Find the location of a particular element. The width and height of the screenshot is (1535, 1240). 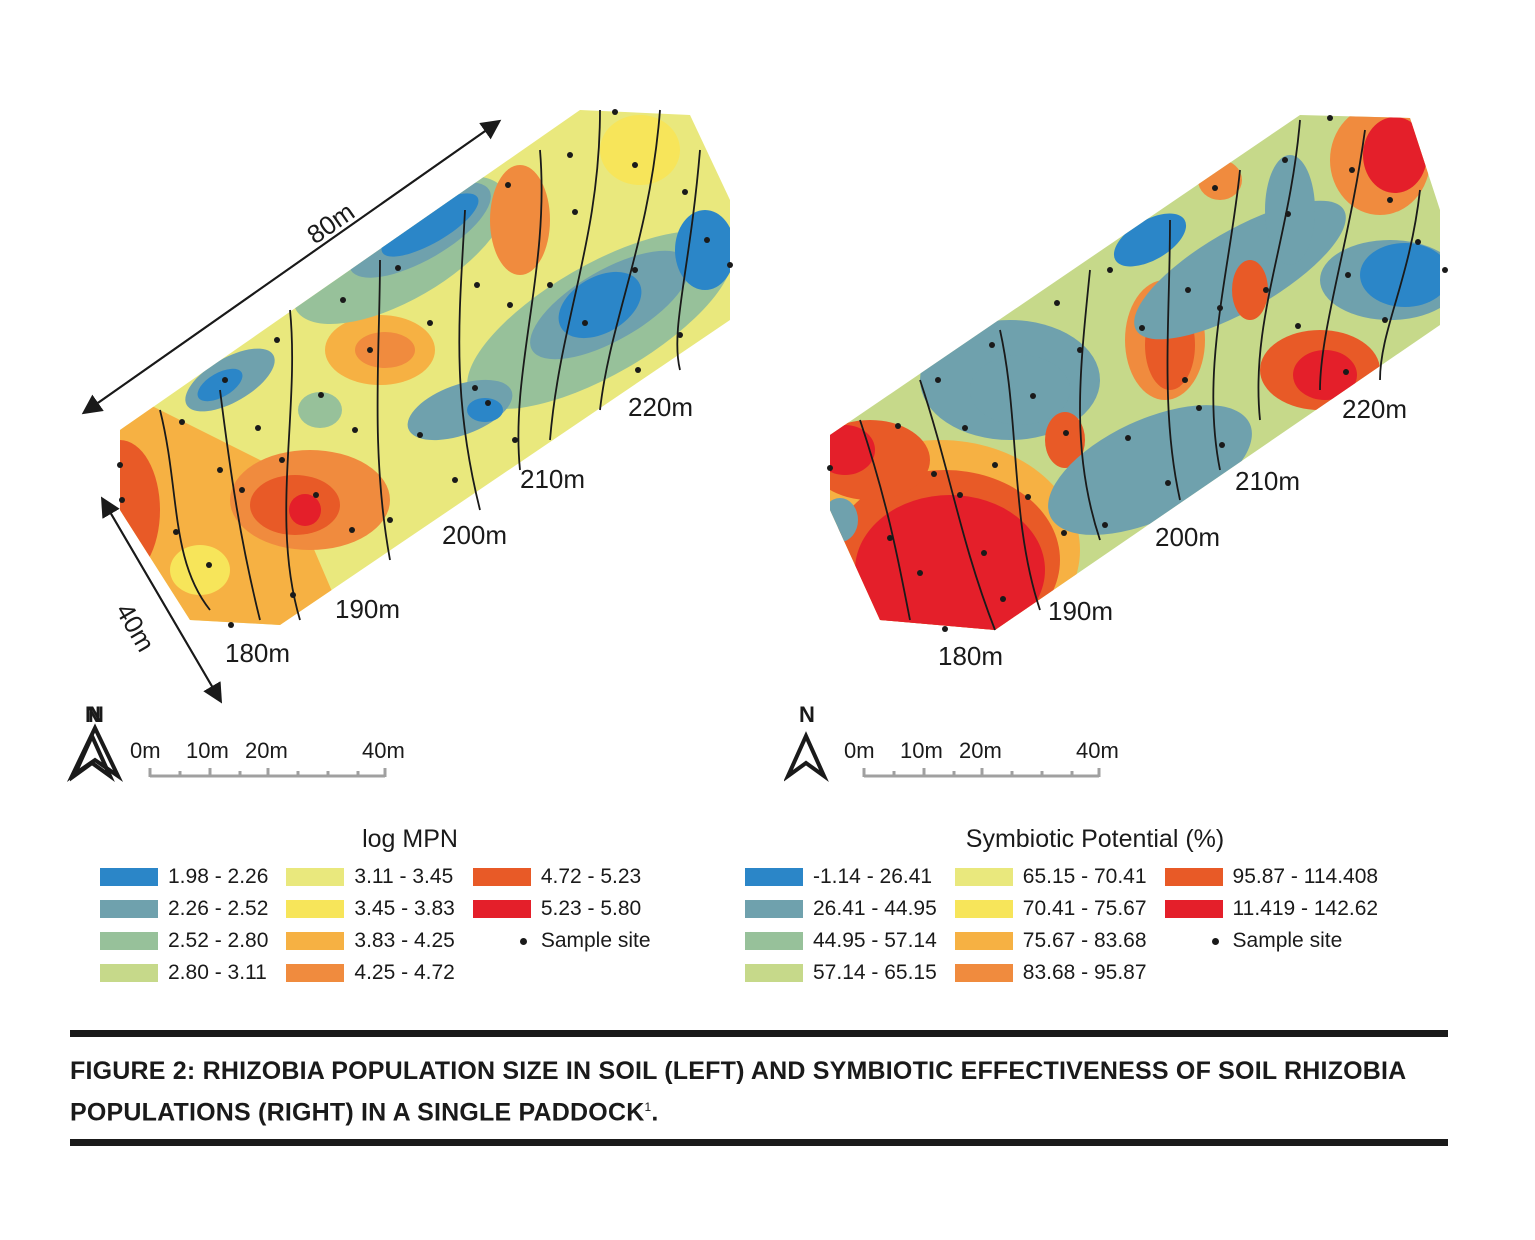

zone-teal-core is located at coordinates (1020, 390).